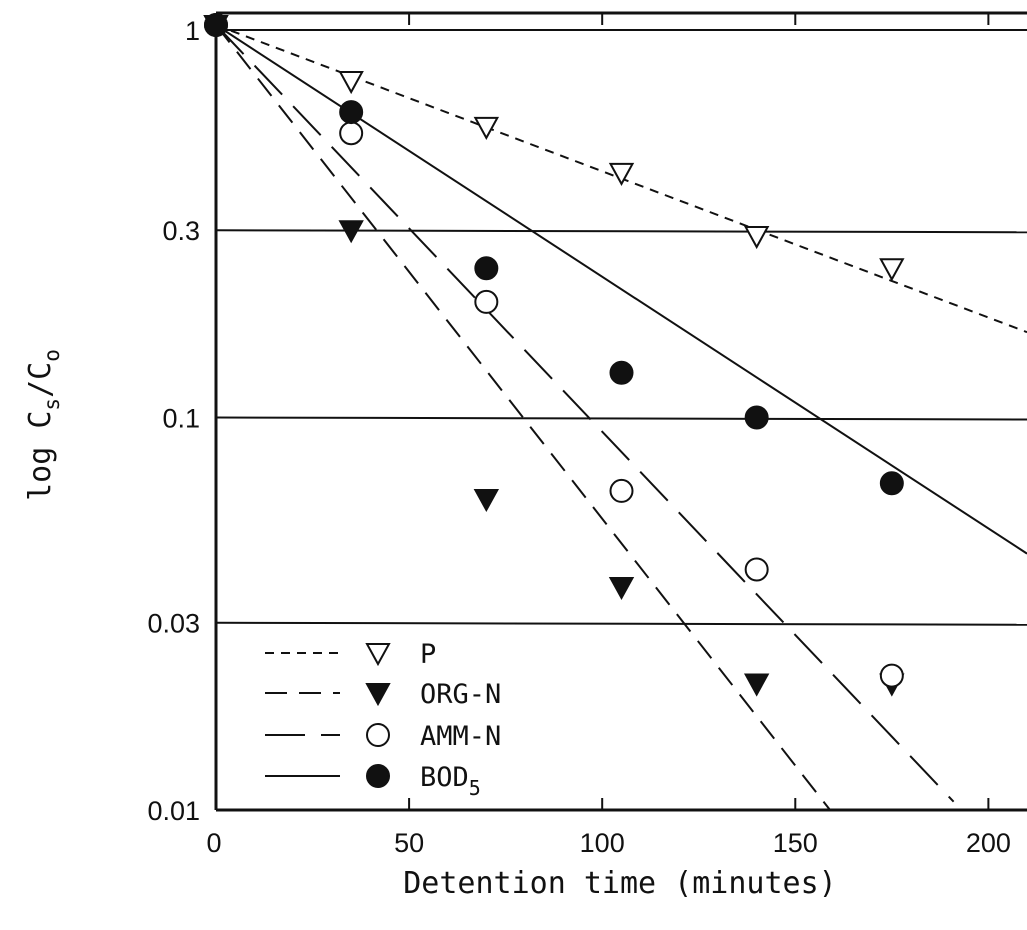 The width and height of the screenshot is (1027, 930). I want to click on legend-item-bod: BOD5, so click(373, 781).